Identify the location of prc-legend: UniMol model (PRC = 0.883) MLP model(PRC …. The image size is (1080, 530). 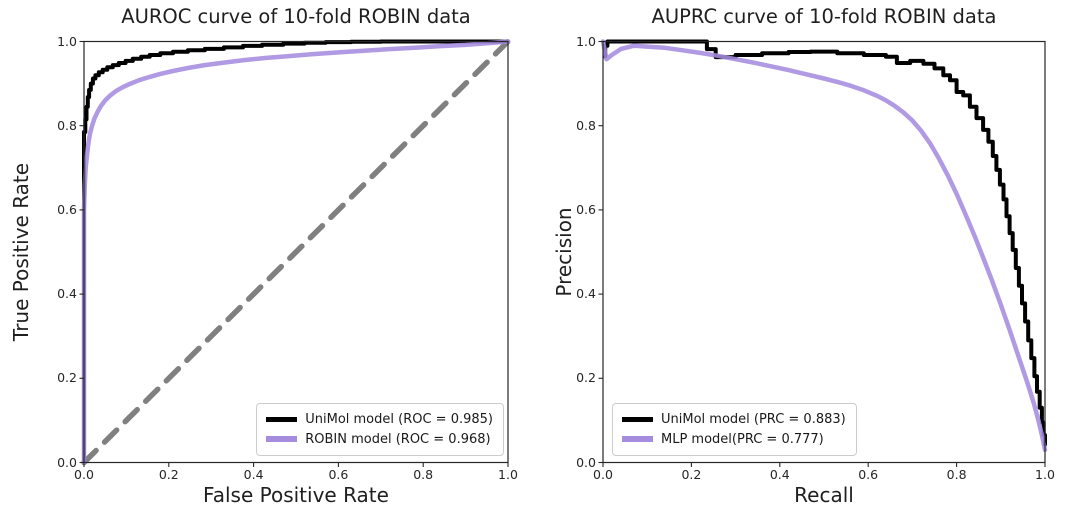
(734, 429).